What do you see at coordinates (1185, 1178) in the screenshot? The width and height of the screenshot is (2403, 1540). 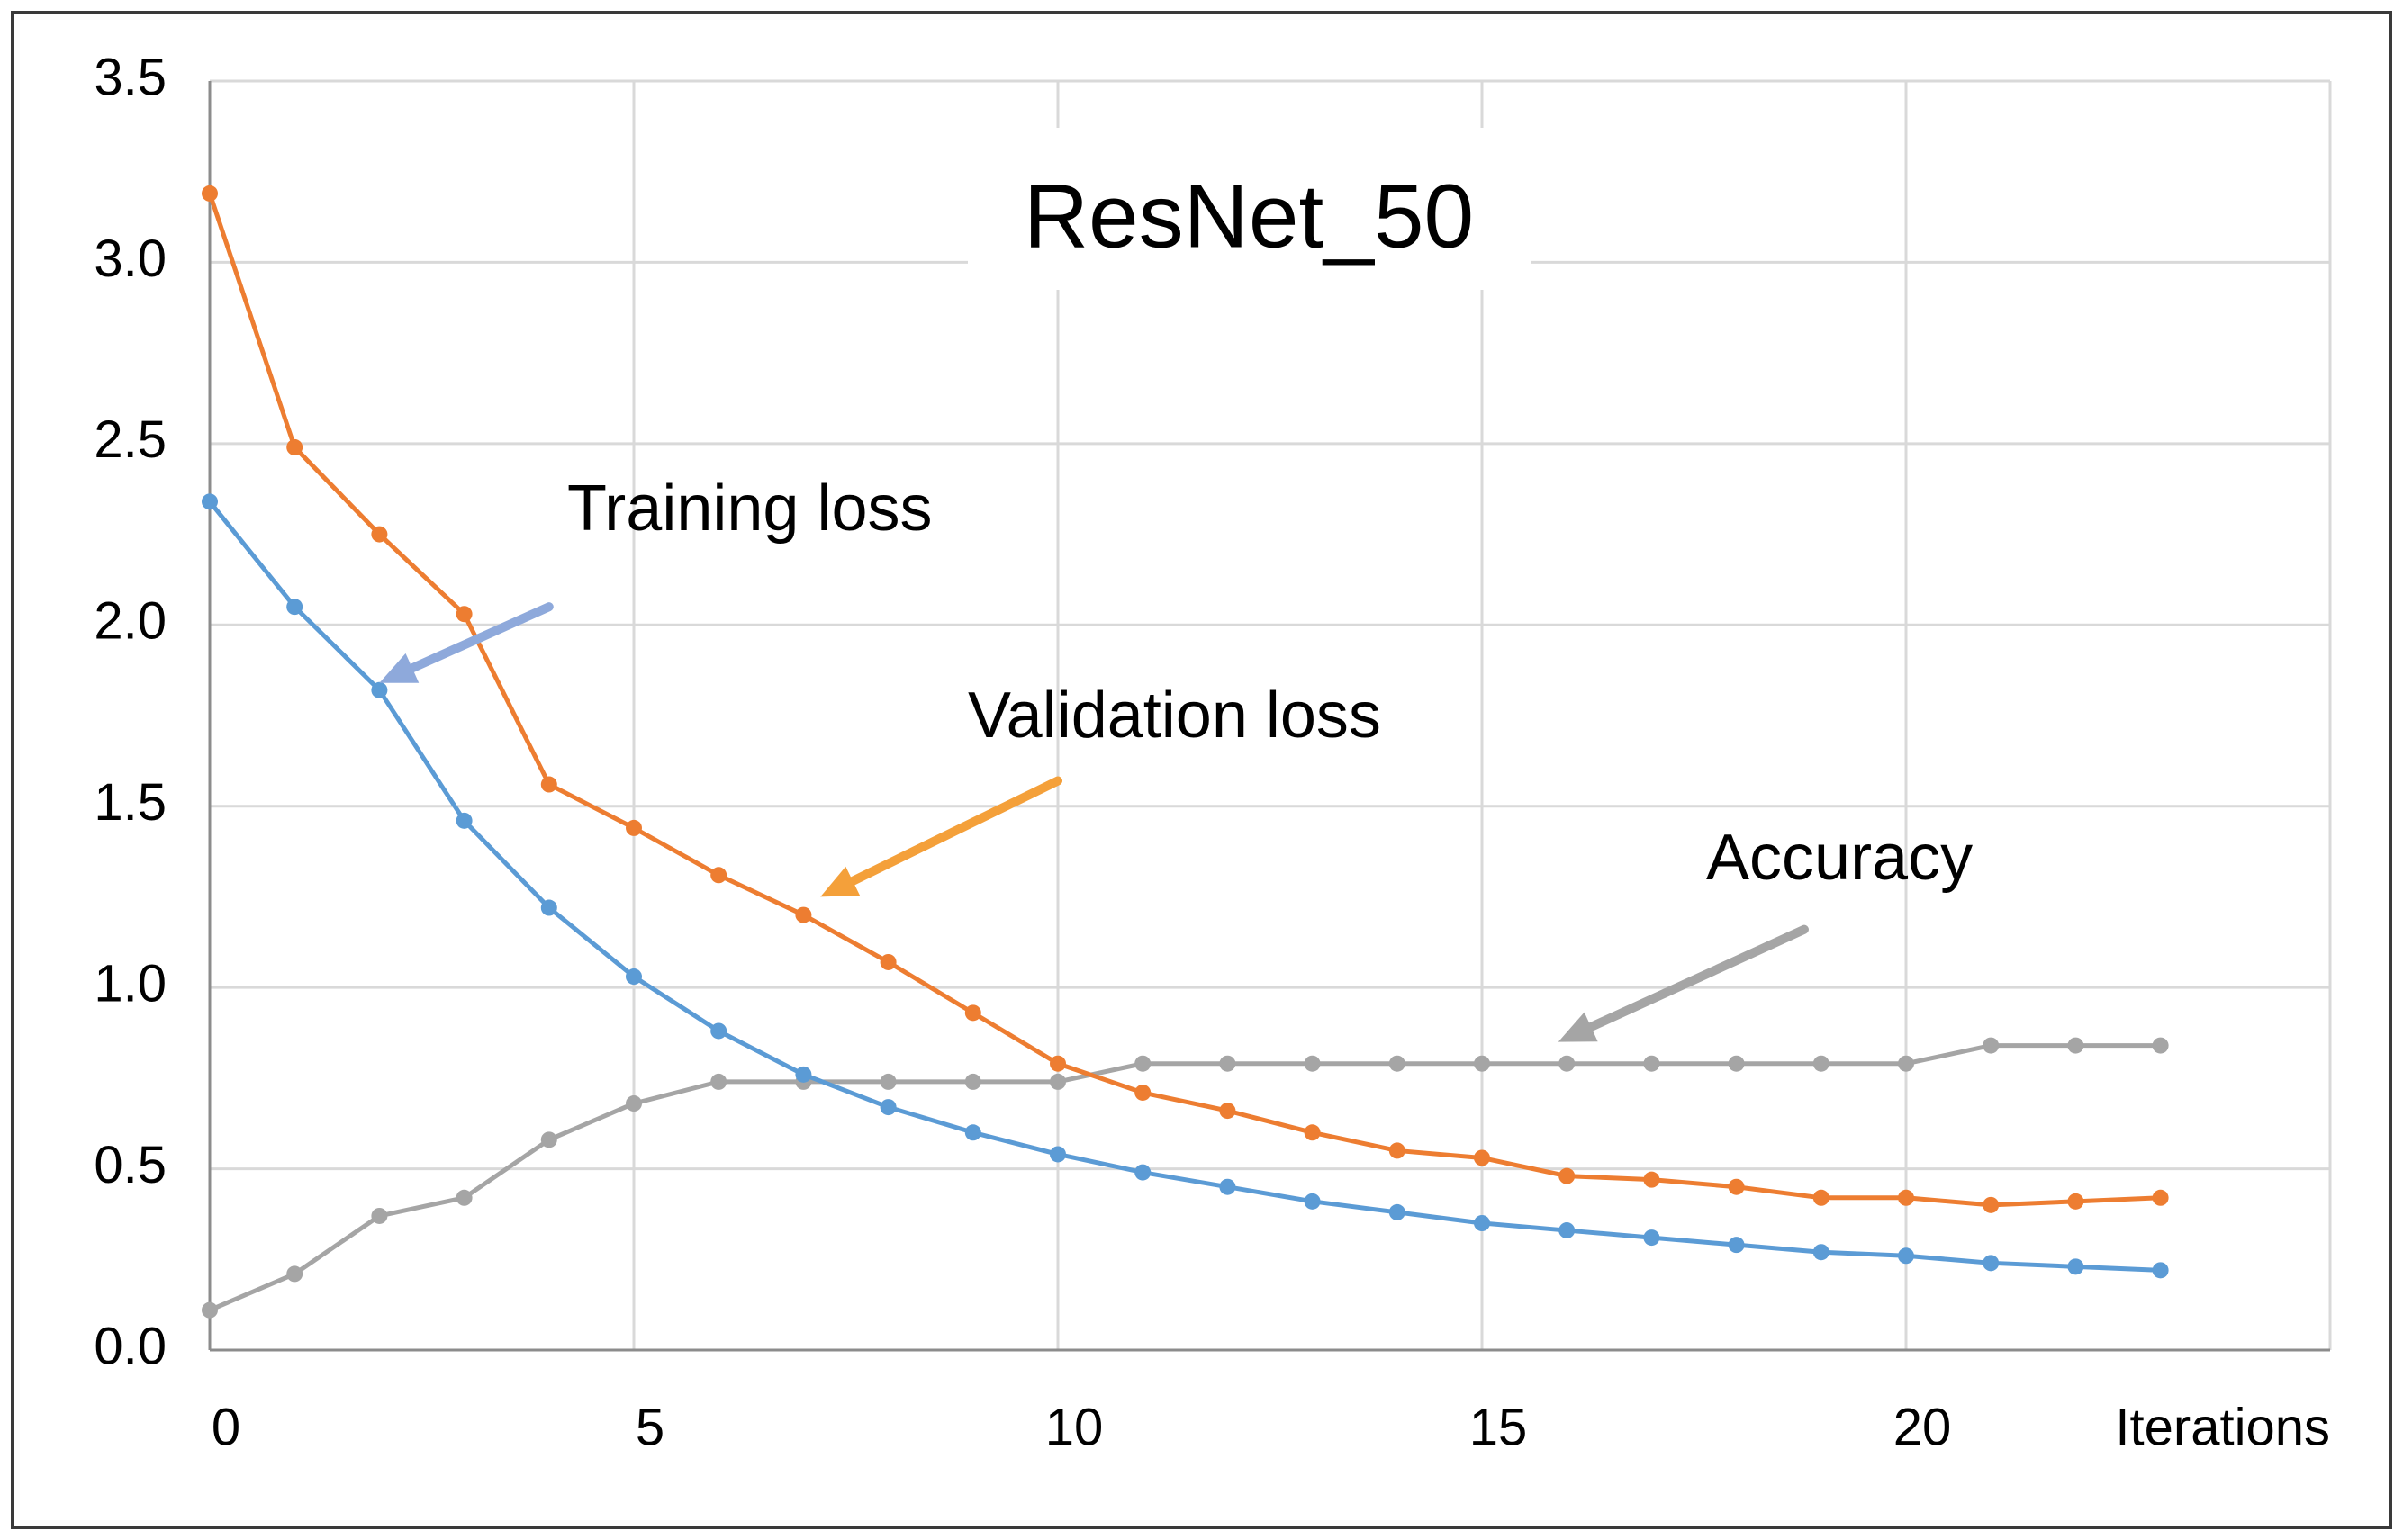 I see `series-accuracy` at bounding box center [1185, 1178].